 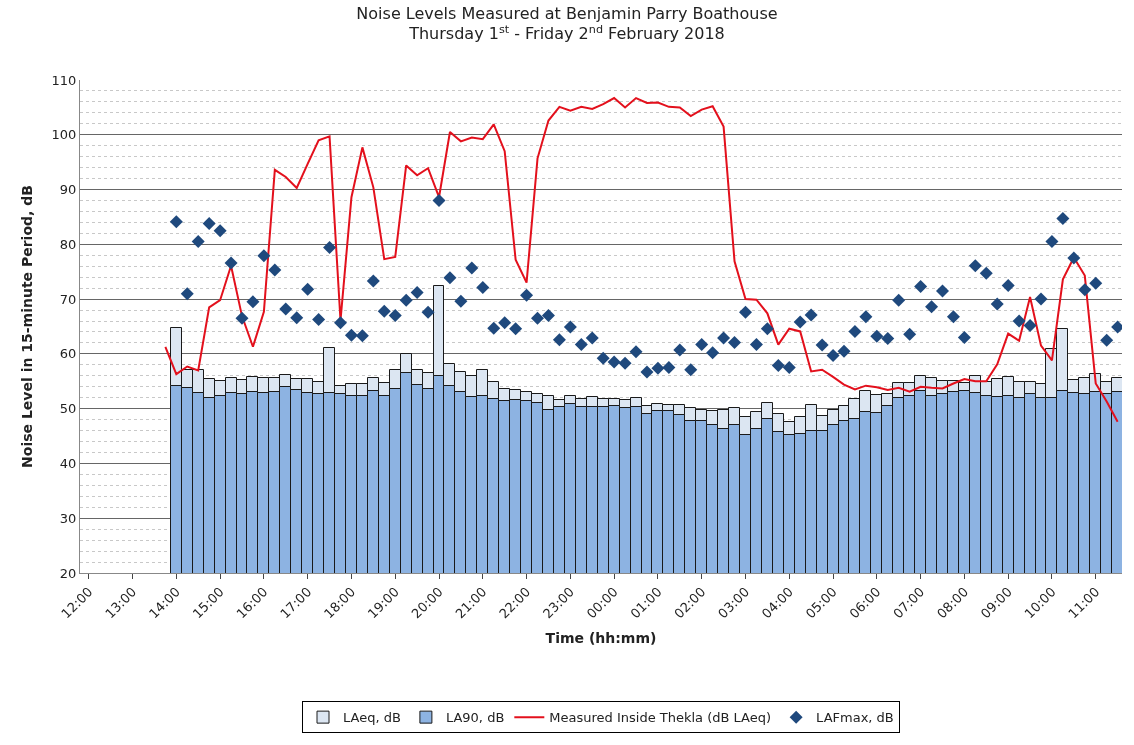 What do you see at coordinates (372, 718) in the screenshot?
I see `legend-label: LAeq, dB` at bounding box center [372, 718].